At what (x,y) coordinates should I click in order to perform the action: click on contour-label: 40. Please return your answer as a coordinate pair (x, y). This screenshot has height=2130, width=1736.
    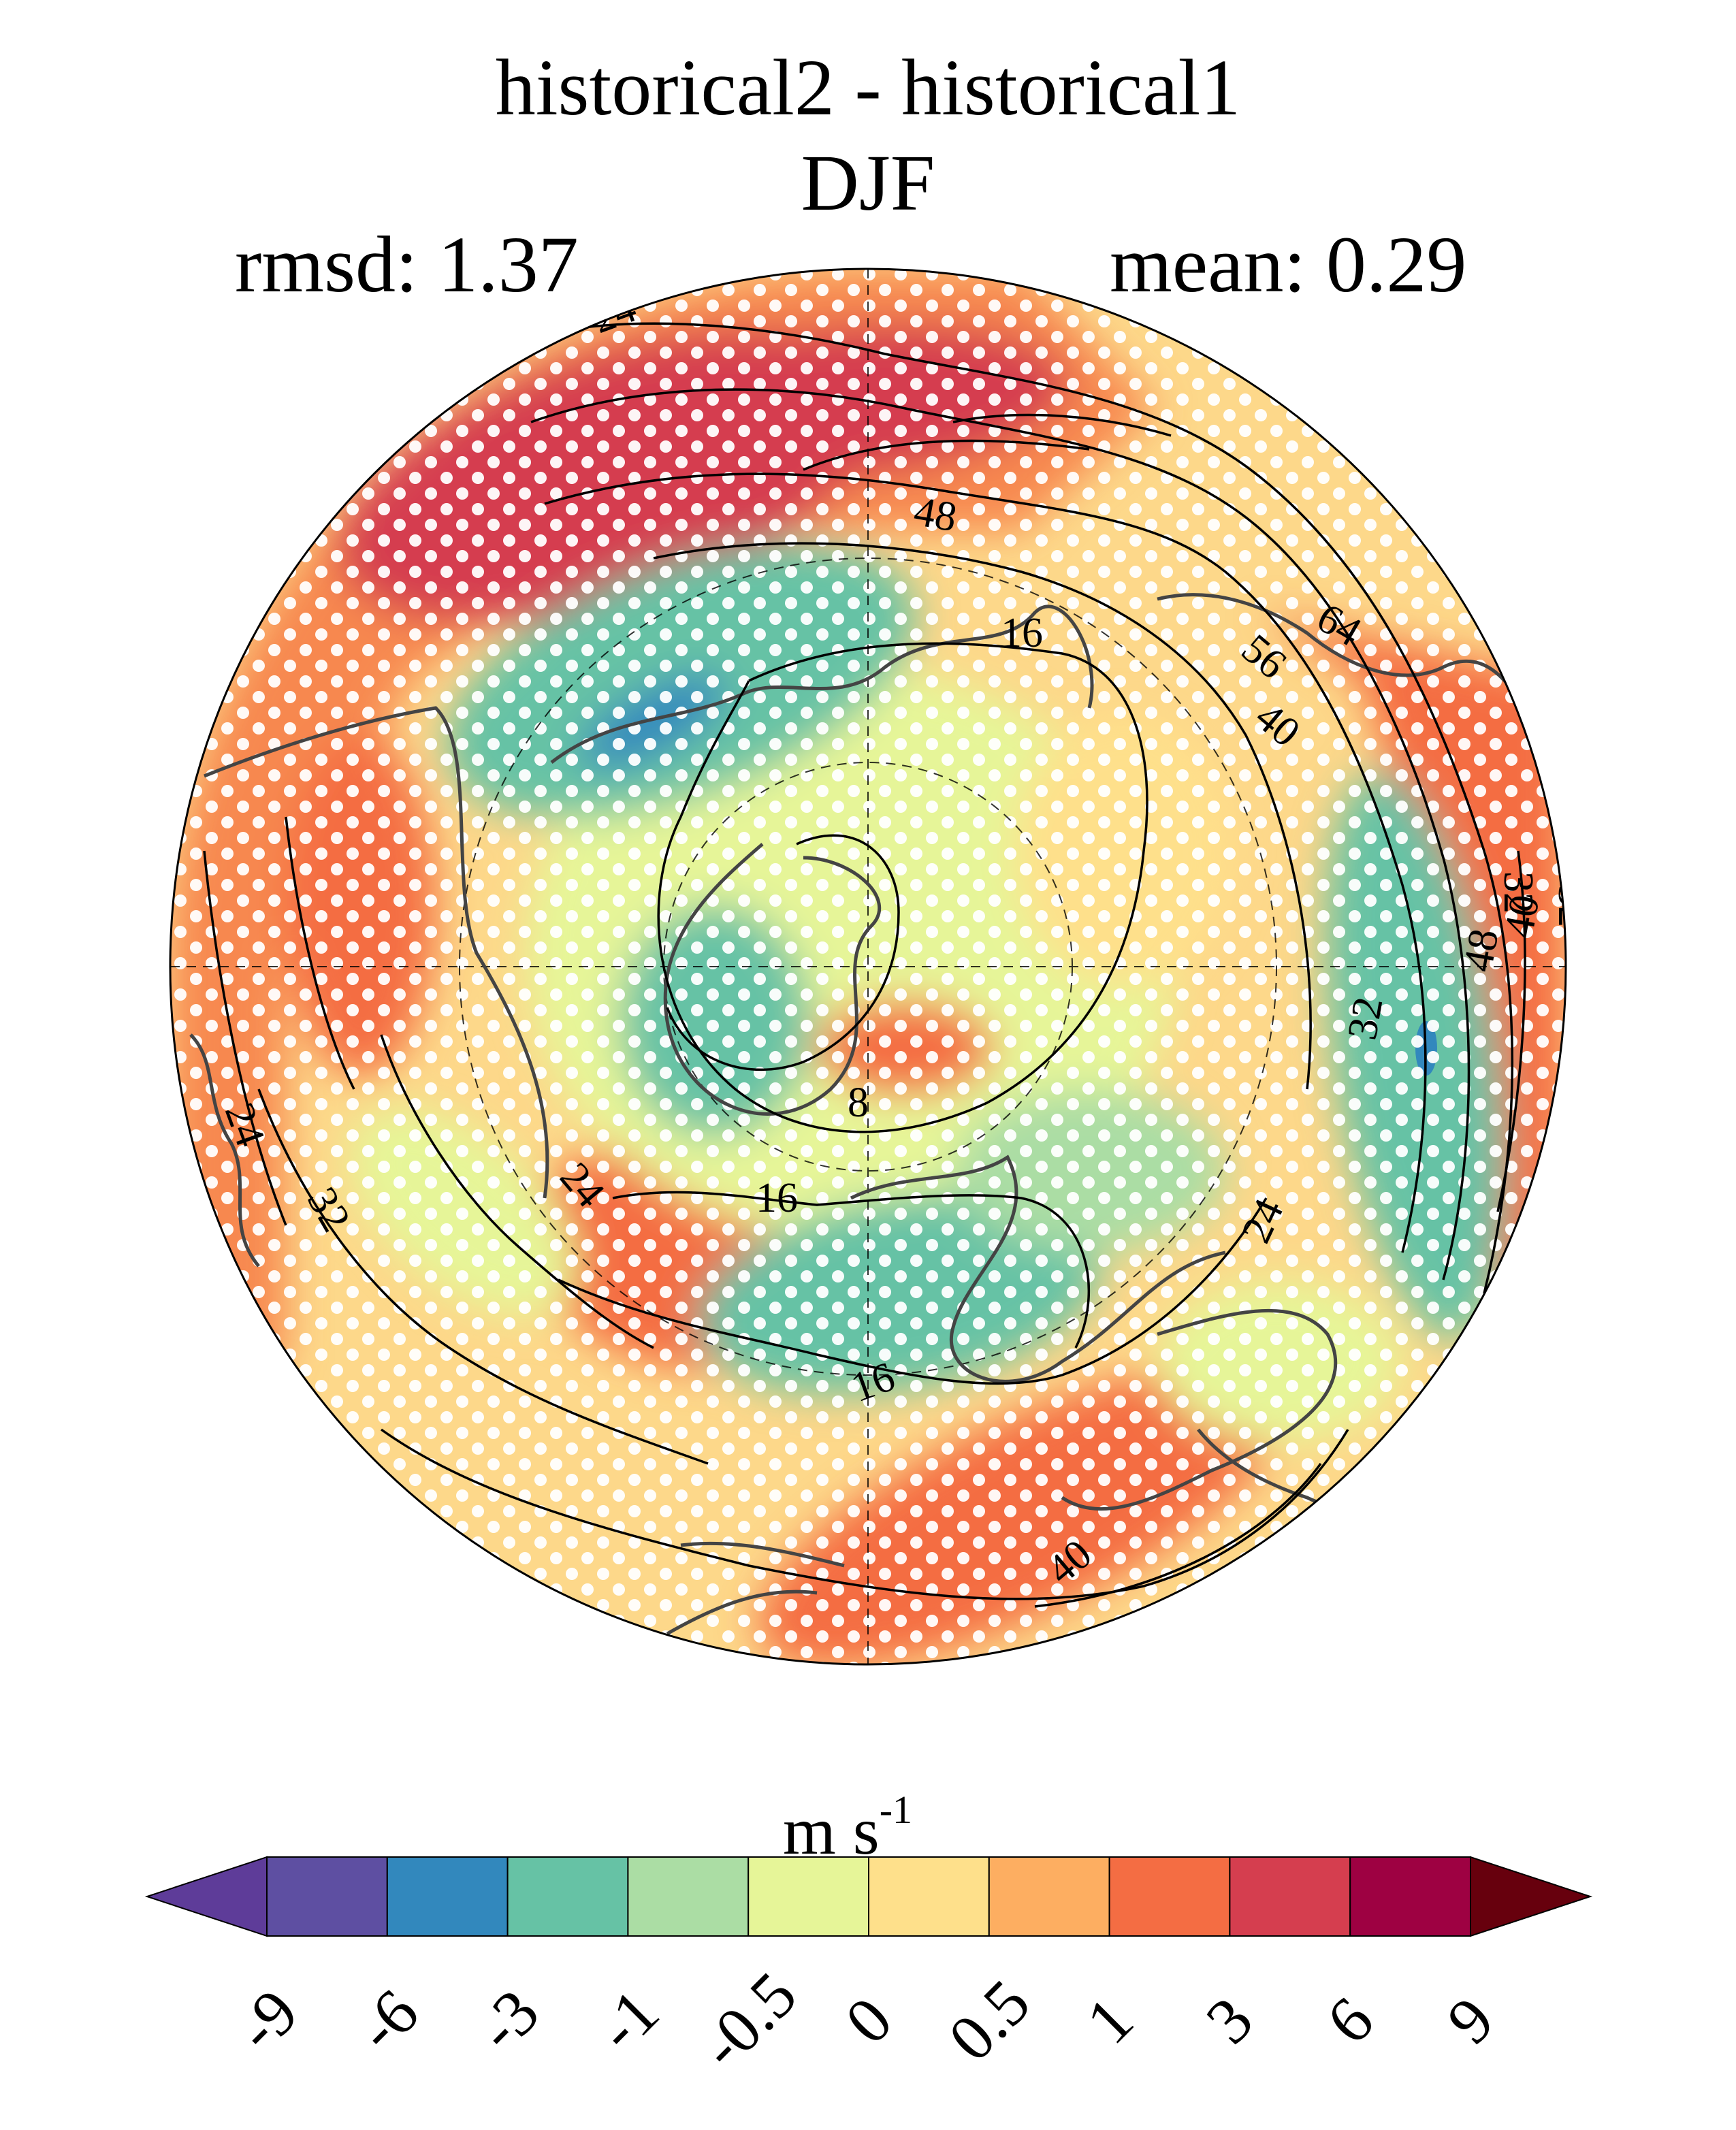
    Looking at the image, I should click on (1522, 916).